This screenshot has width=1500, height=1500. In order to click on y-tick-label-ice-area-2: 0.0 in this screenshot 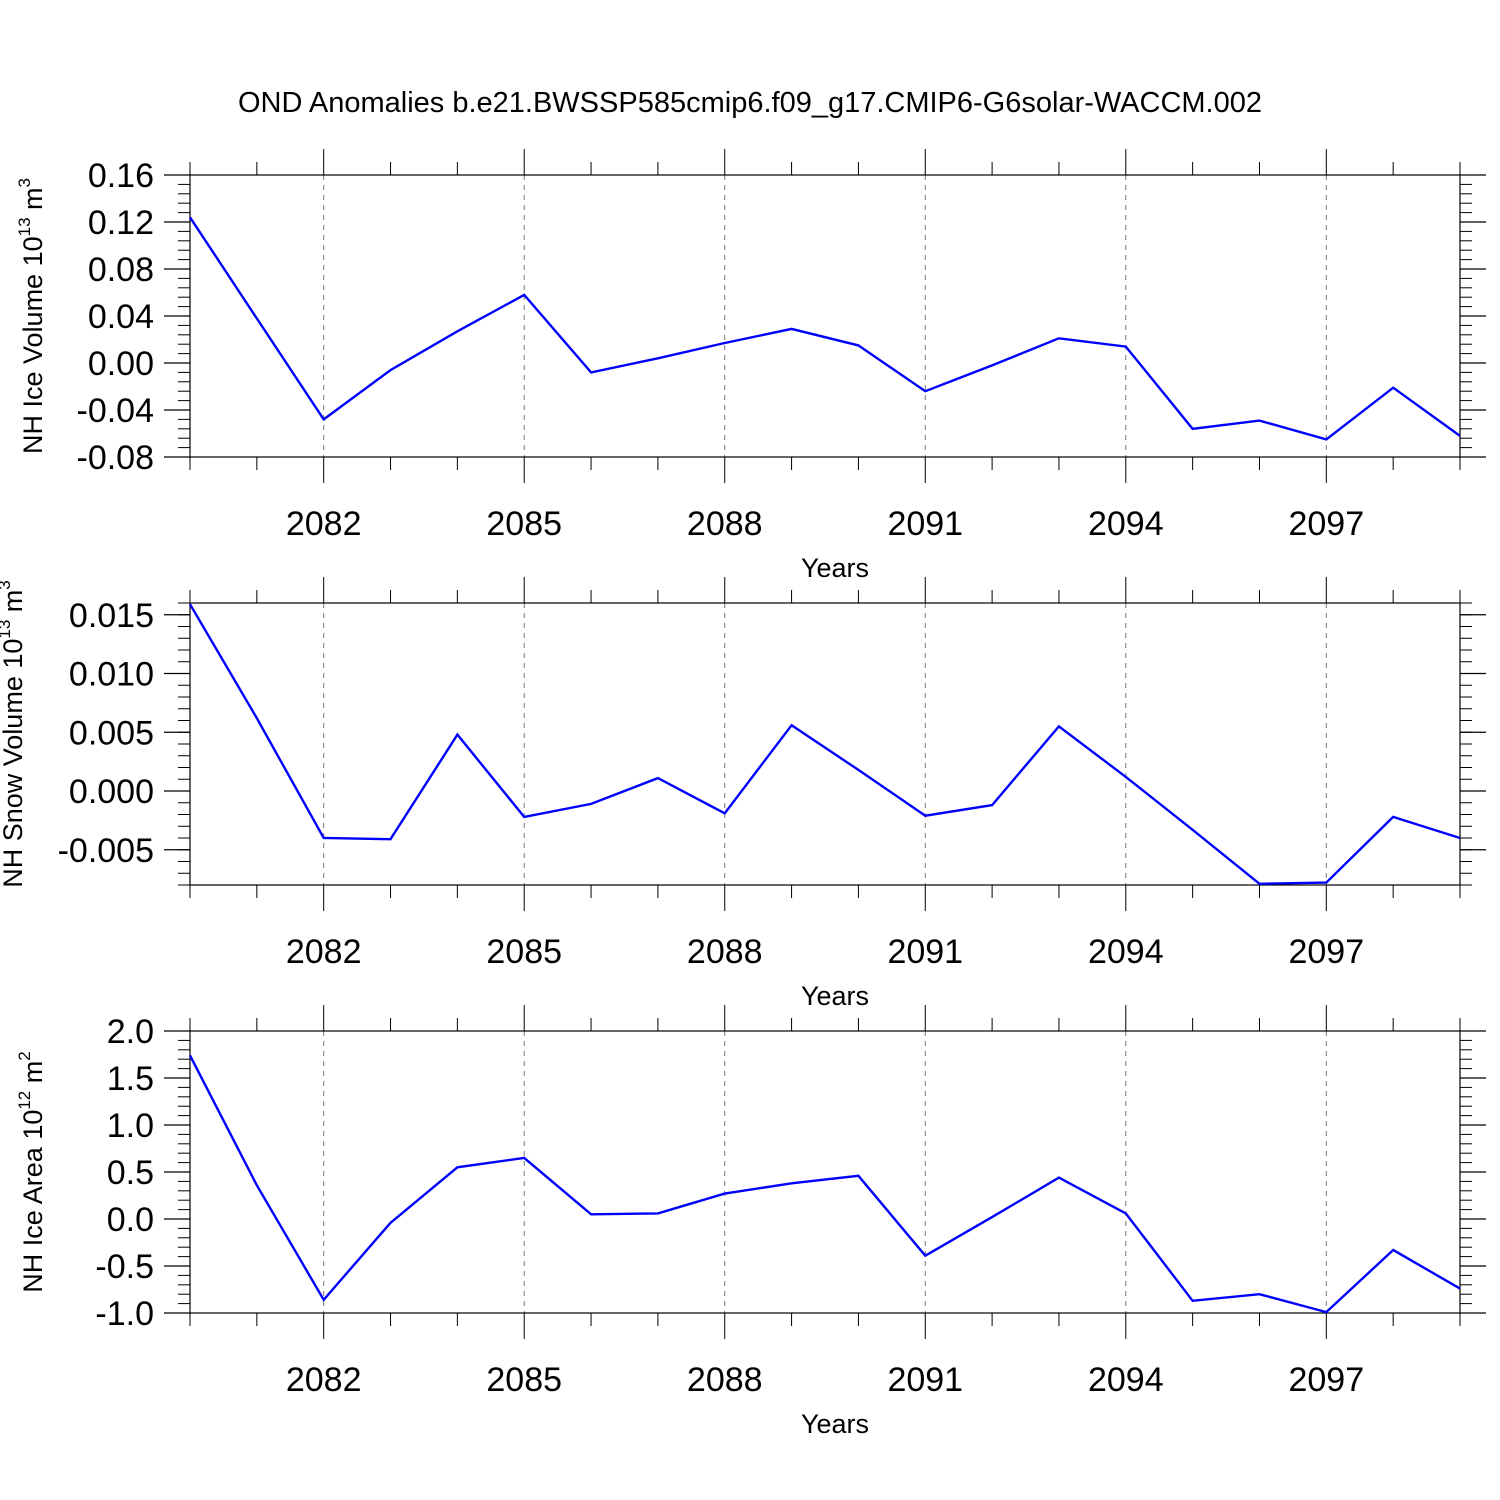, I will do `click(130, 1220)`.